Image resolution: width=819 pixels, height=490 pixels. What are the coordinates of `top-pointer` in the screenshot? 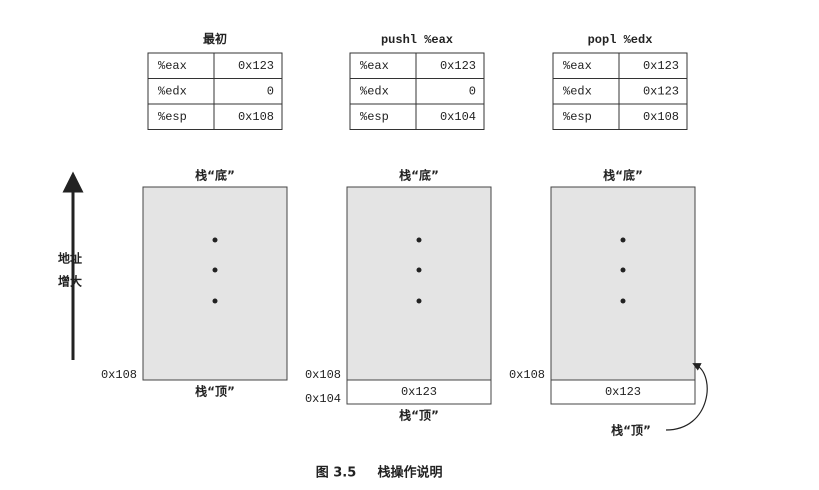 It's located at (686, 397).